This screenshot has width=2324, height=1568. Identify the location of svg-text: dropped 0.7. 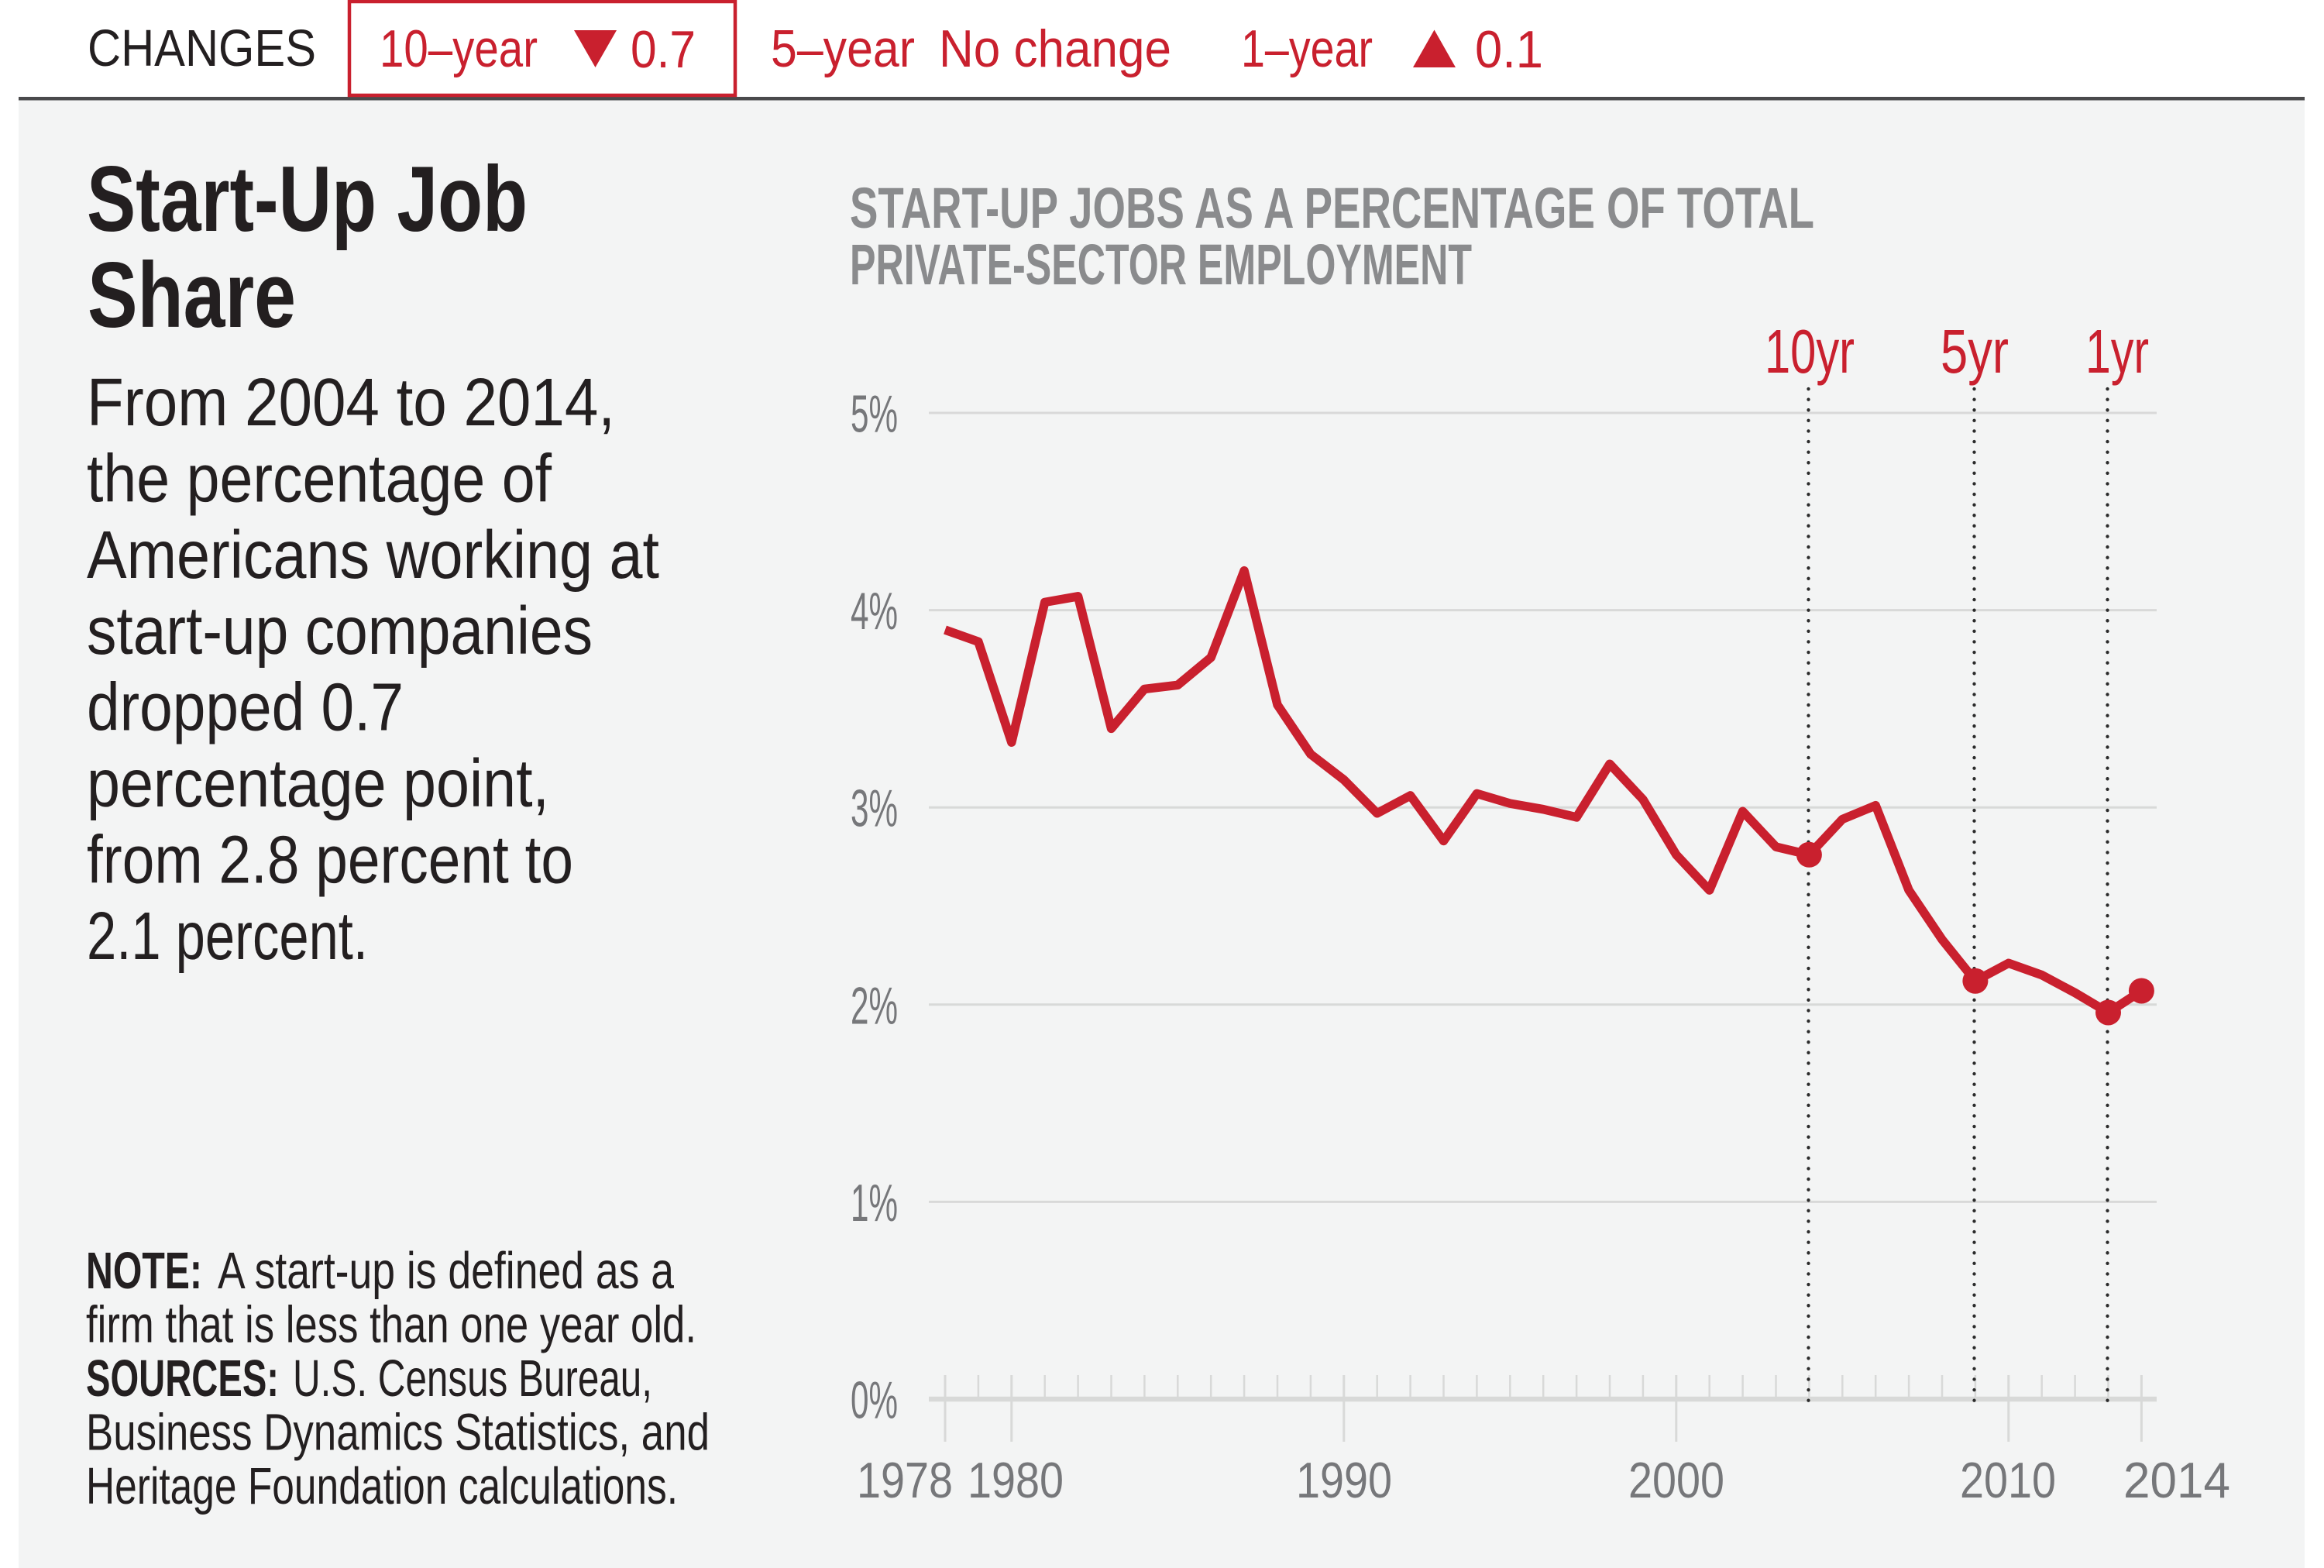
(245, 707).